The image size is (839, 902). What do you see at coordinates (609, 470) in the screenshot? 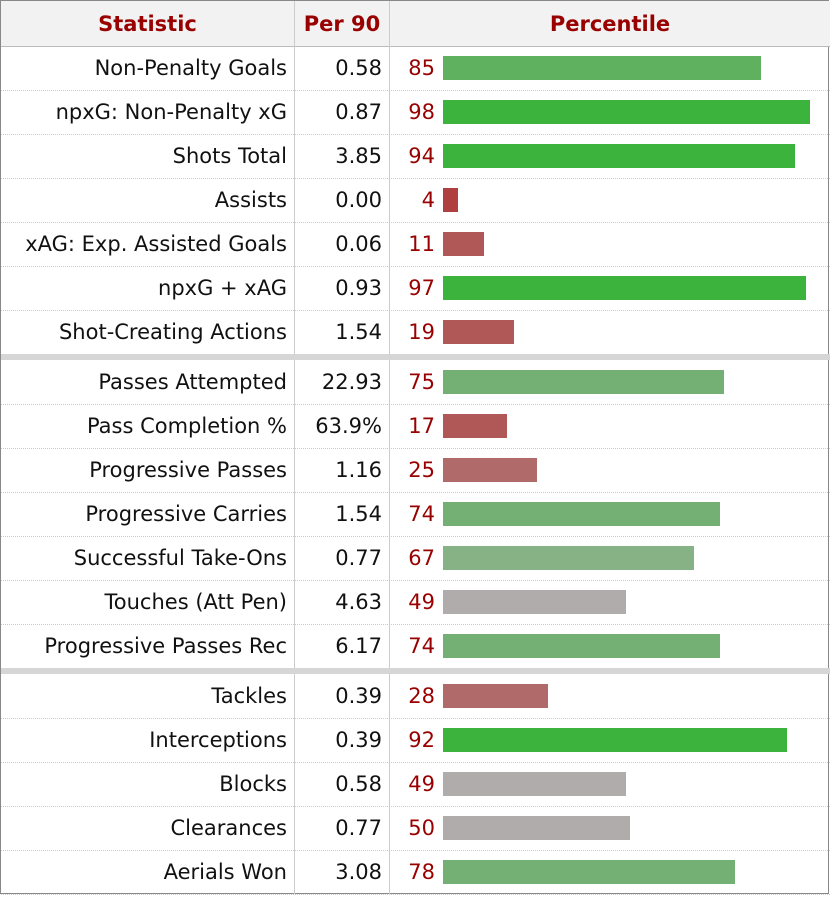
I see `percentile-cell: 25` at bounding box center [609, 470].